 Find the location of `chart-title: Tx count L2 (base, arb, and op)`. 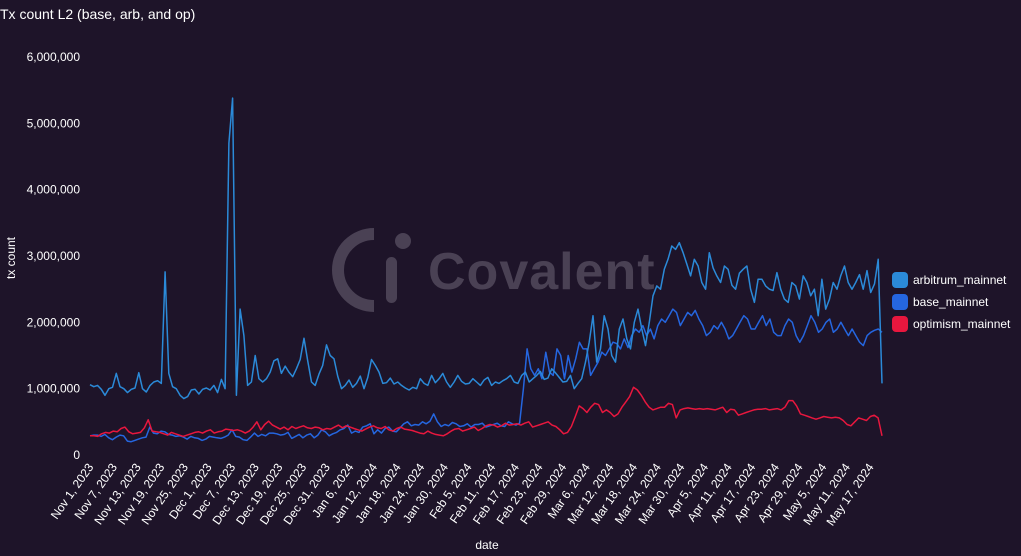

chart-title: Tx count L2 (base, arb, and op) is located at coordinates (97, 14).